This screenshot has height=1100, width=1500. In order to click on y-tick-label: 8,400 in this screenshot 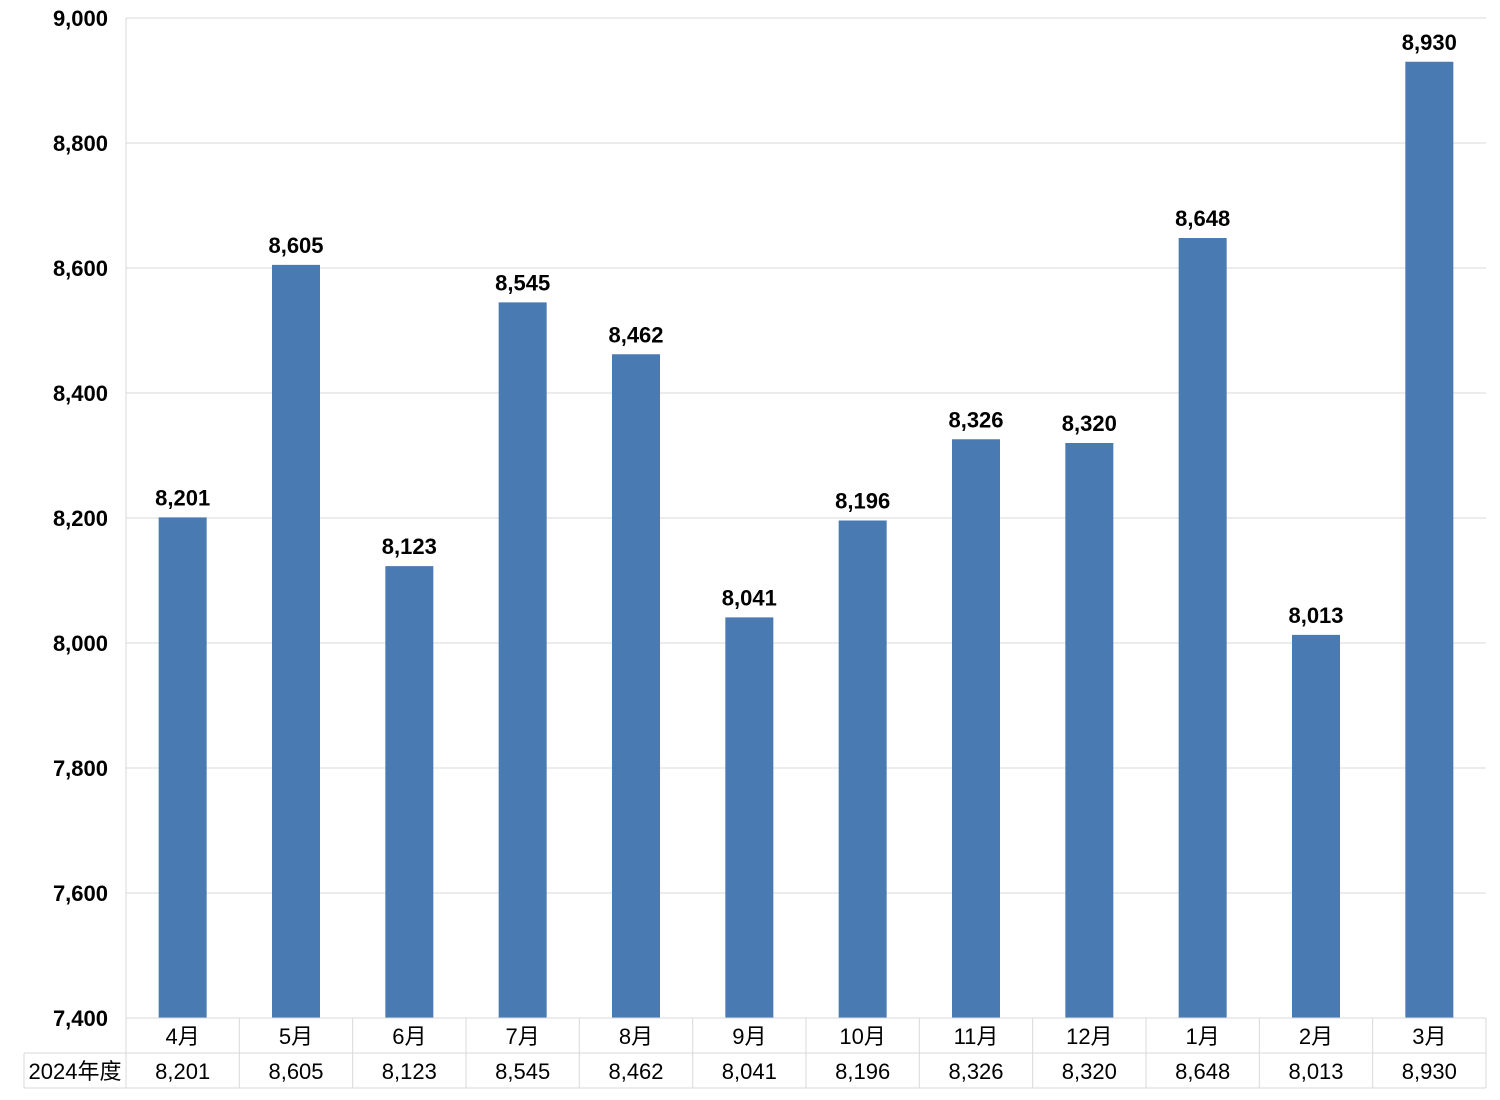, I will do `click(80, 393)`.